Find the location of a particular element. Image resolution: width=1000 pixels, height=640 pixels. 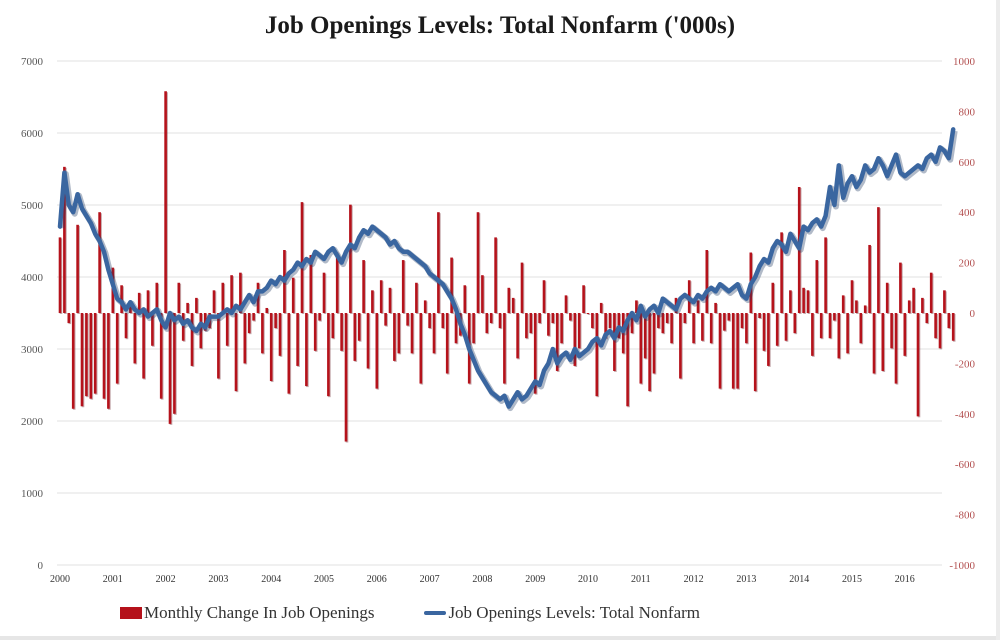

left-axis-tick-label: 3000 is located at coordinates (32, 350).